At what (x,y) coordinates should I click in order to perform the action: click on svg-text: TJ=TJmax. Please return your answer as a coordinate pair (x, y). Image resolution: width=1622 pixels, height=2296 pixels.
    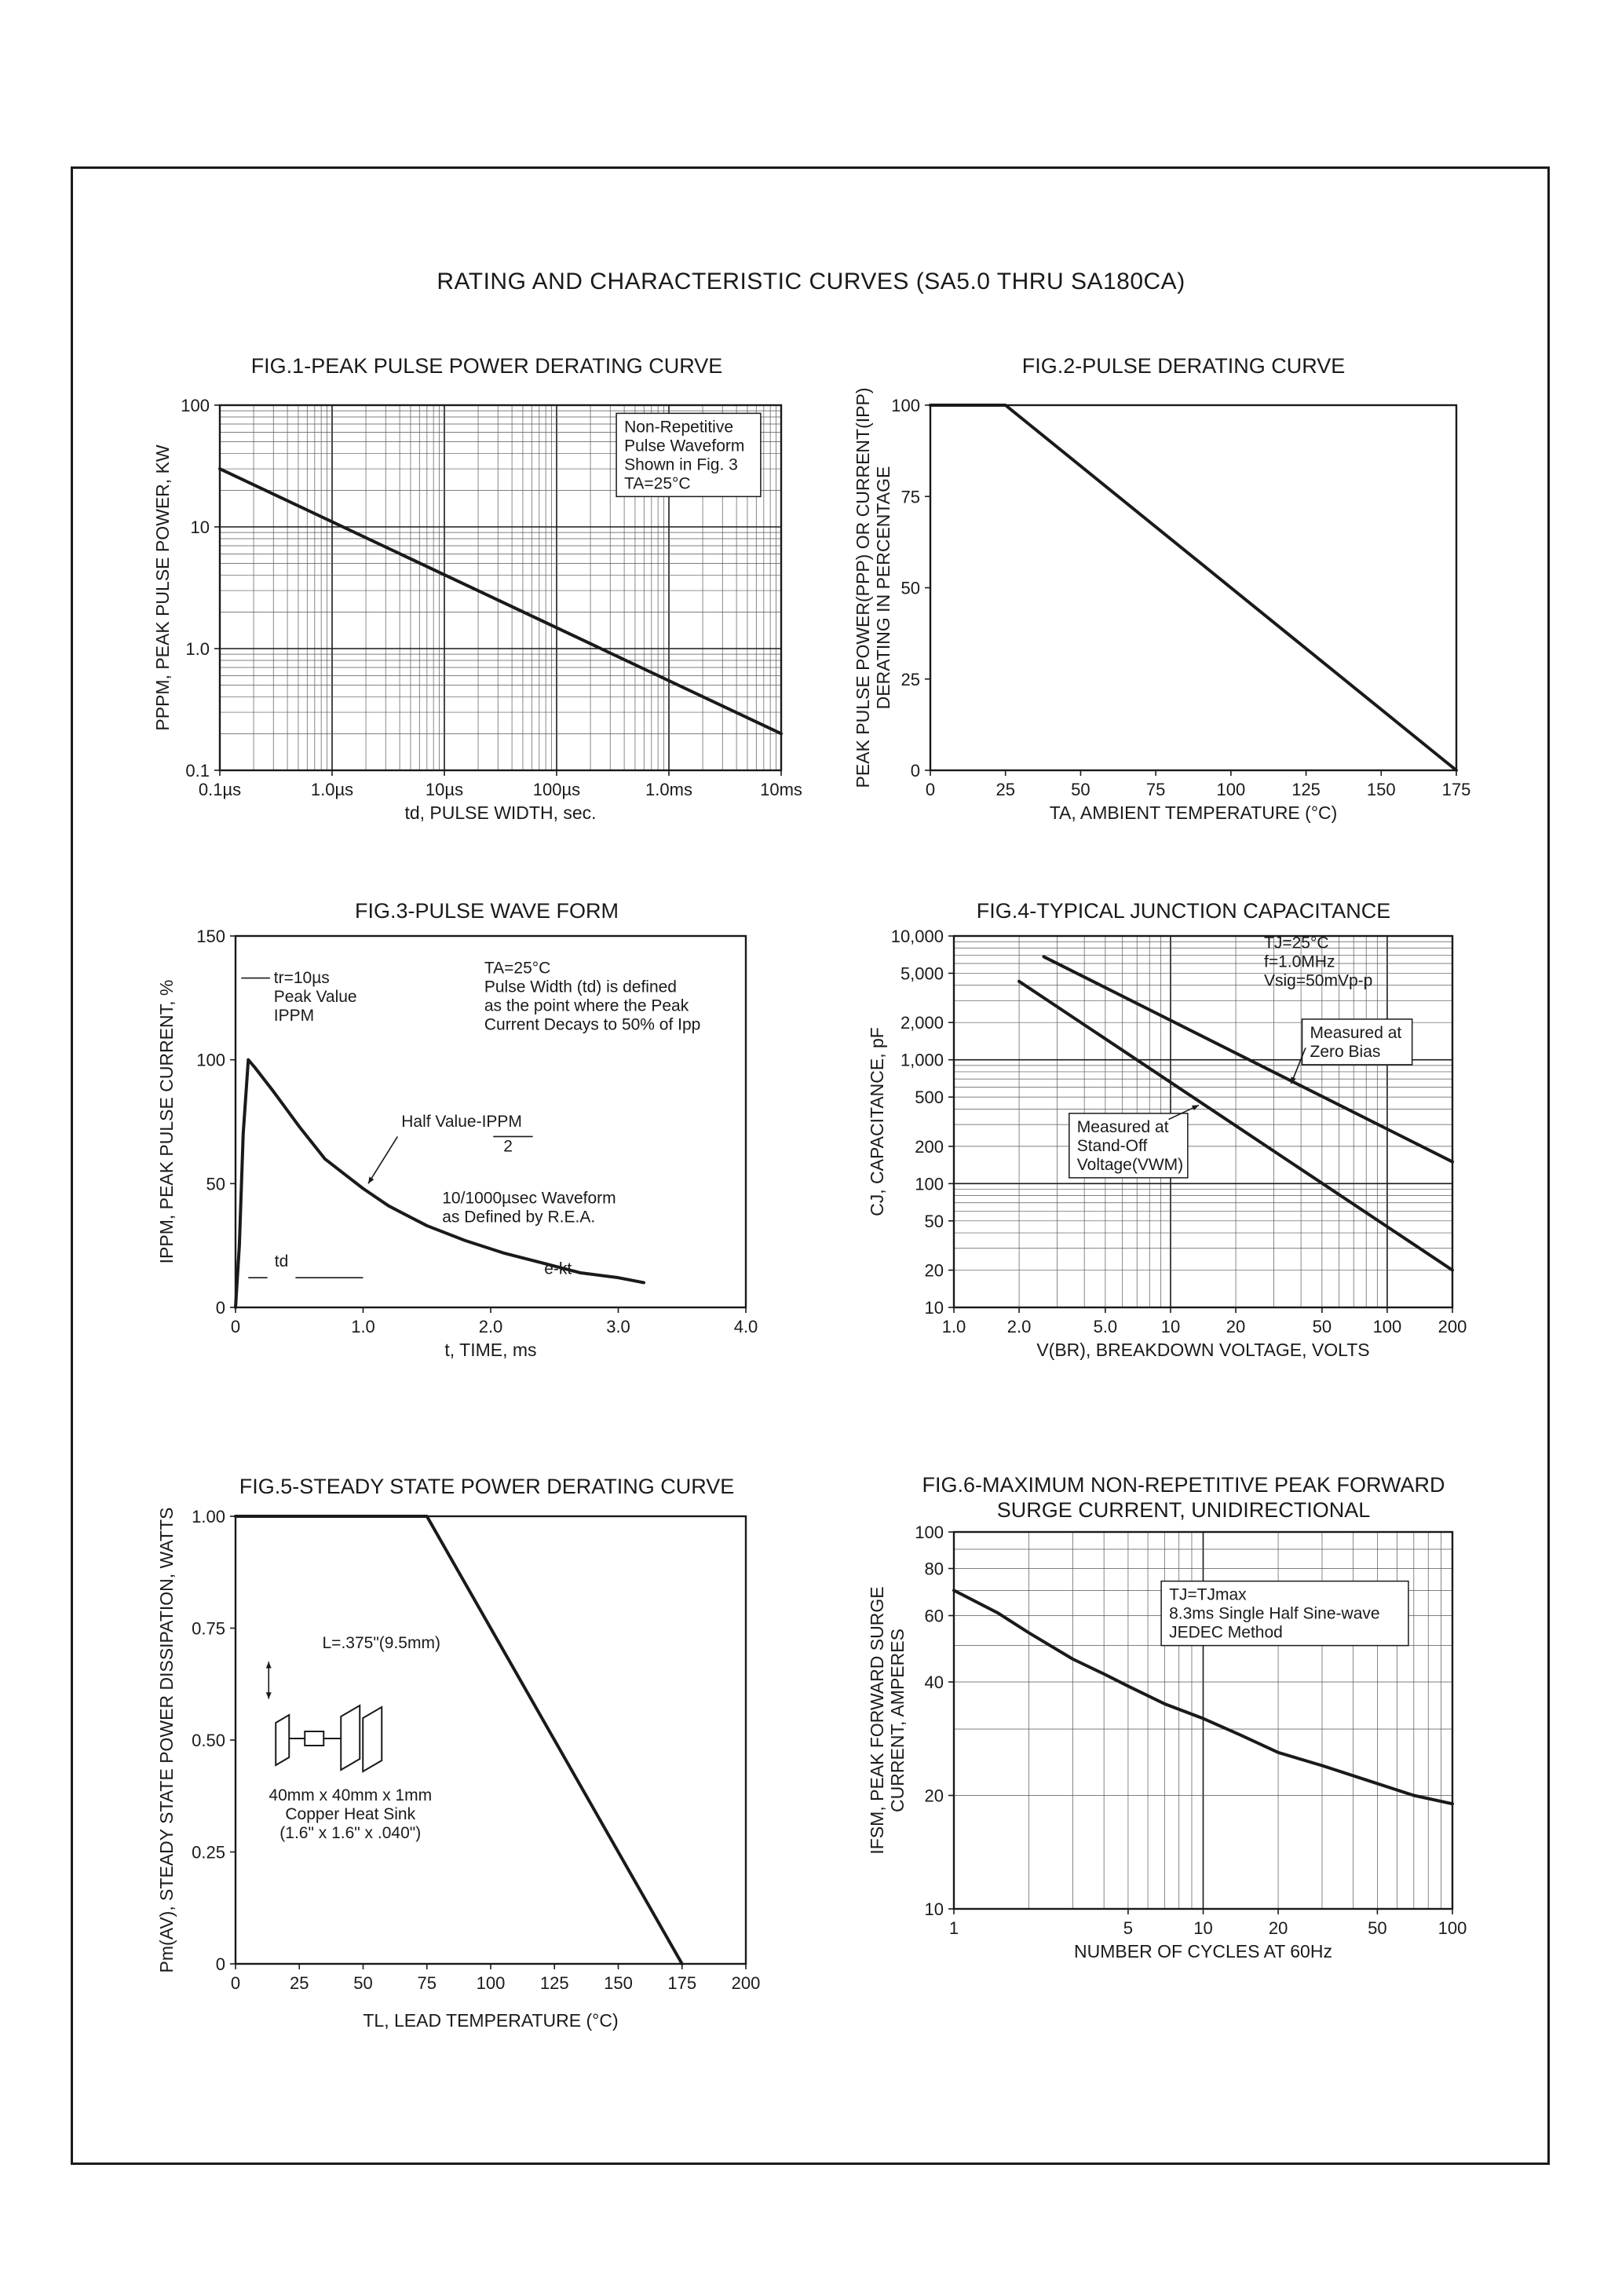
    Looking at the image, I should click on (1208, 1595).